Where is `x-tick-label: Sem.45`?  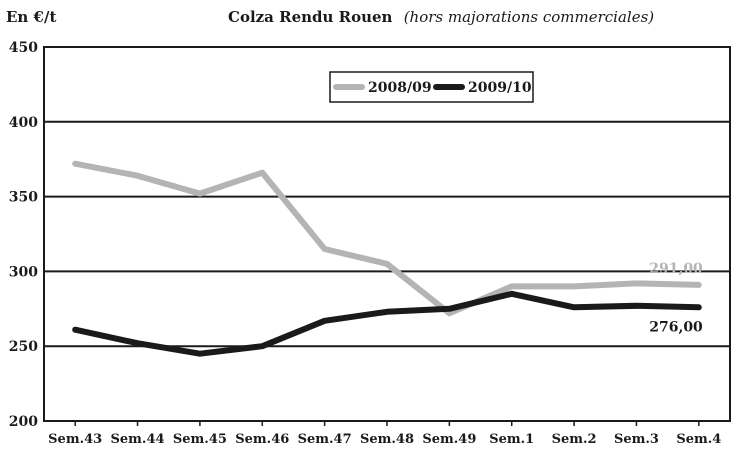 x-tick-label: Sem.45 is located at coordinates (200, 439).